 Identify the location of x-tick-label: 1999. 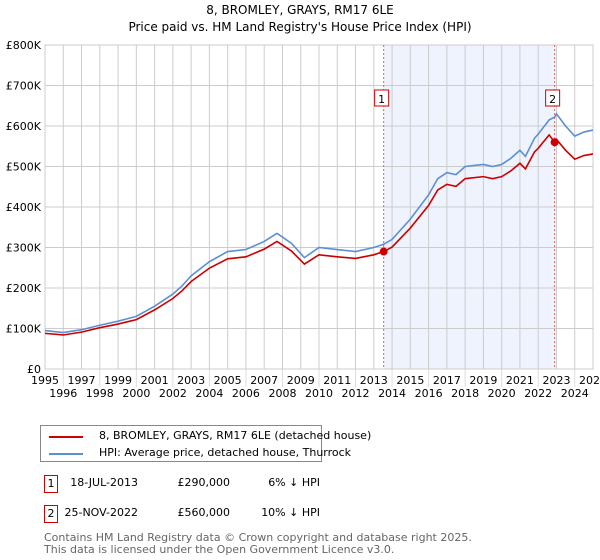
(118, 380).